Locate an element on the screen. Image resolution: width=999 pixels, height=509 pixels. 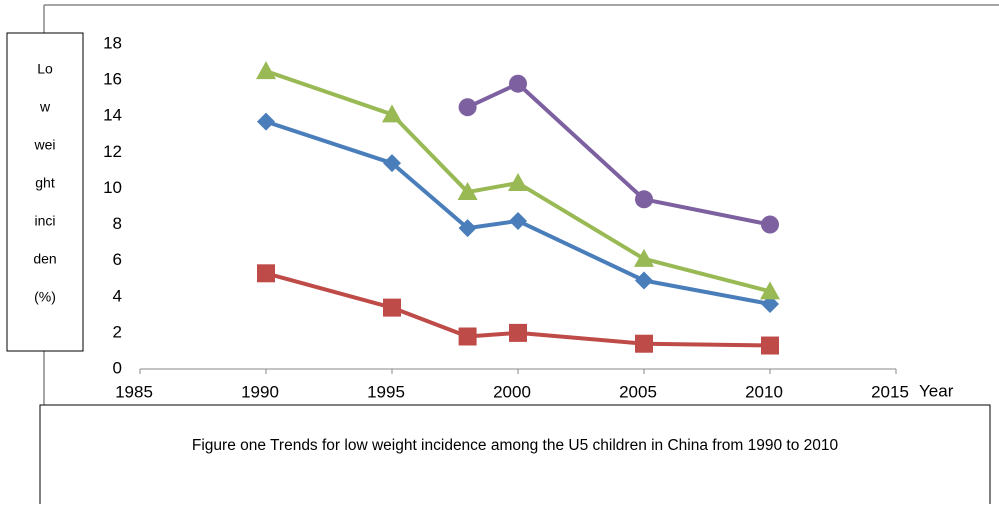
y-label-line: den is located at coordinates (44, 259).